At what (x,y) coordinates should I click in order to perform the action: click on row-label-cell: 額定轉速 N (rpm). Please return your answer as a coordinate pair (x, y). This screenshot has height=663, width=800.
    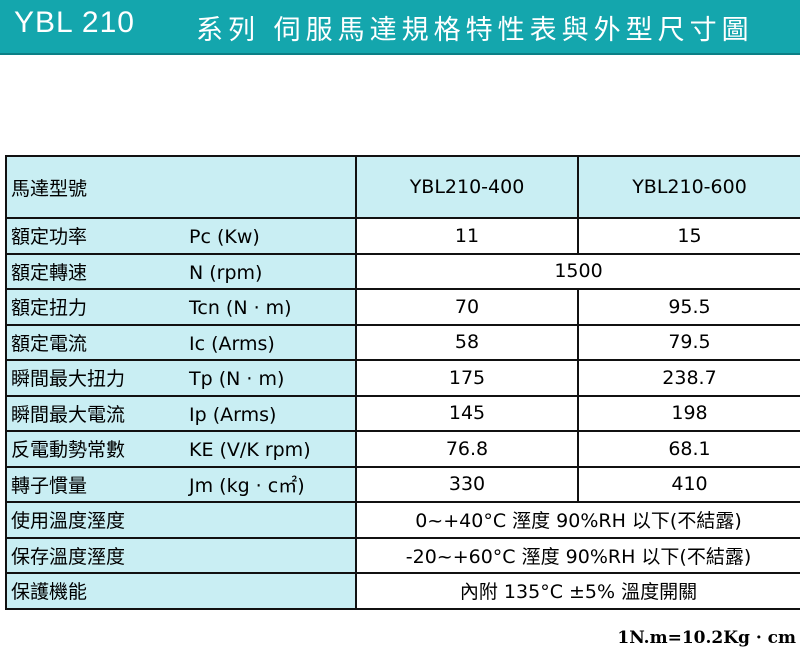
    Looking at the image, I should click on (181, 271).